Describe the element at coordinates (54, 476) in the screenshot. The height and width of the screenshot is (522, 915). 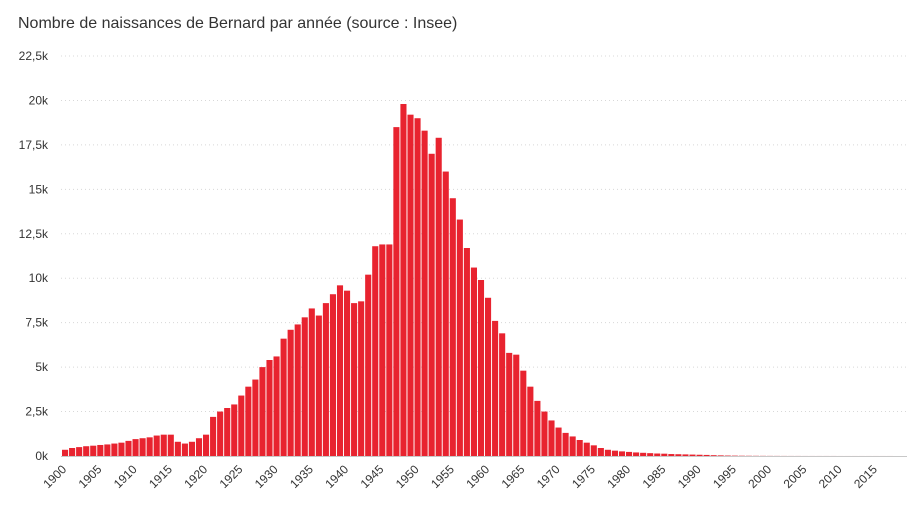
I see `x-tick-label: 1900` at that location.